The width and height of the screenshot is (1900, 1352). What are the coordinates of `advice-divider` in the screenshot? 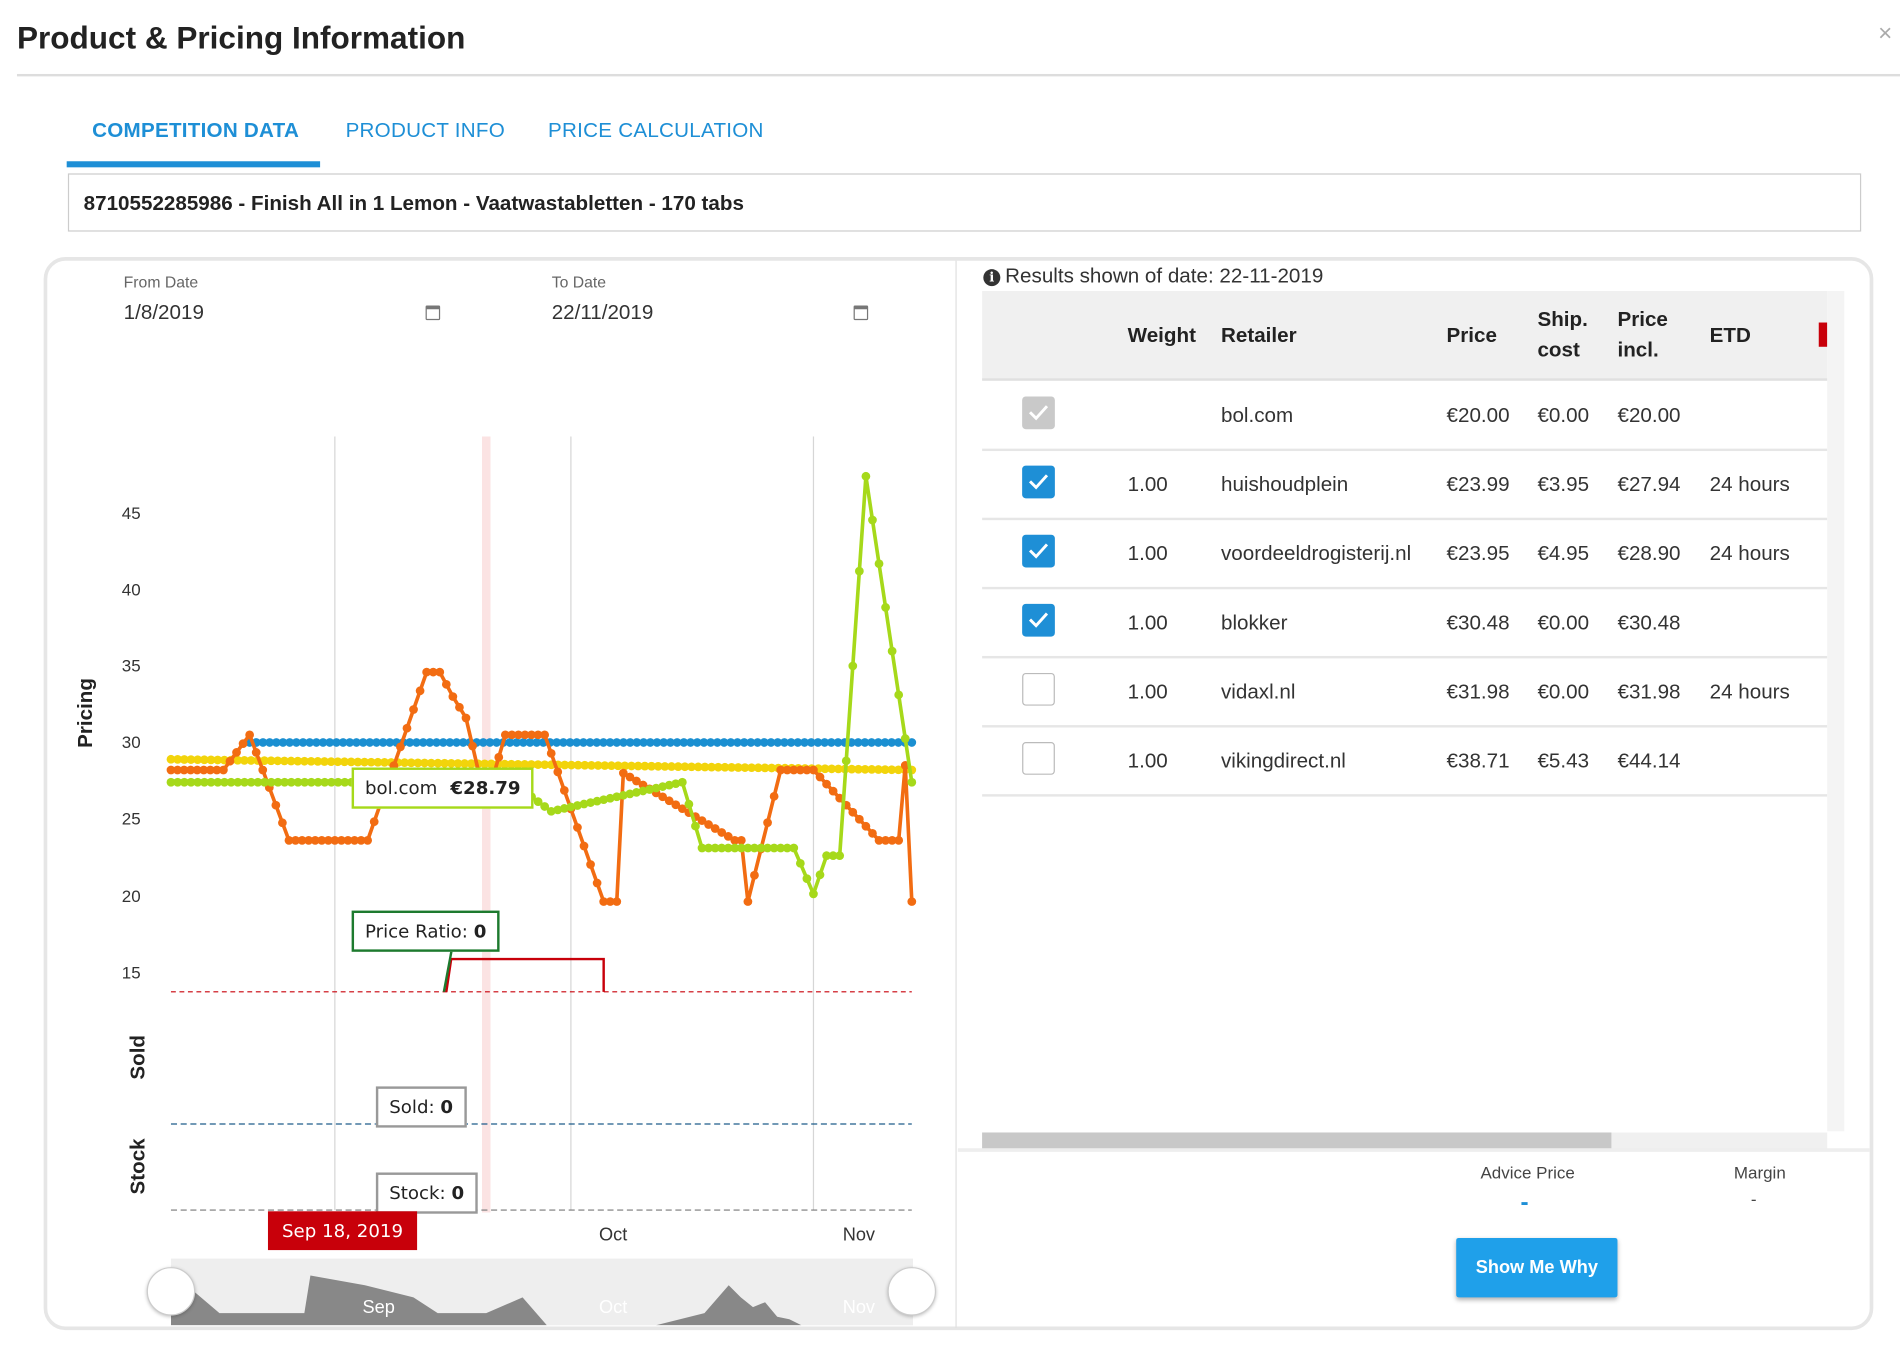 It's located at (1413, 1150).